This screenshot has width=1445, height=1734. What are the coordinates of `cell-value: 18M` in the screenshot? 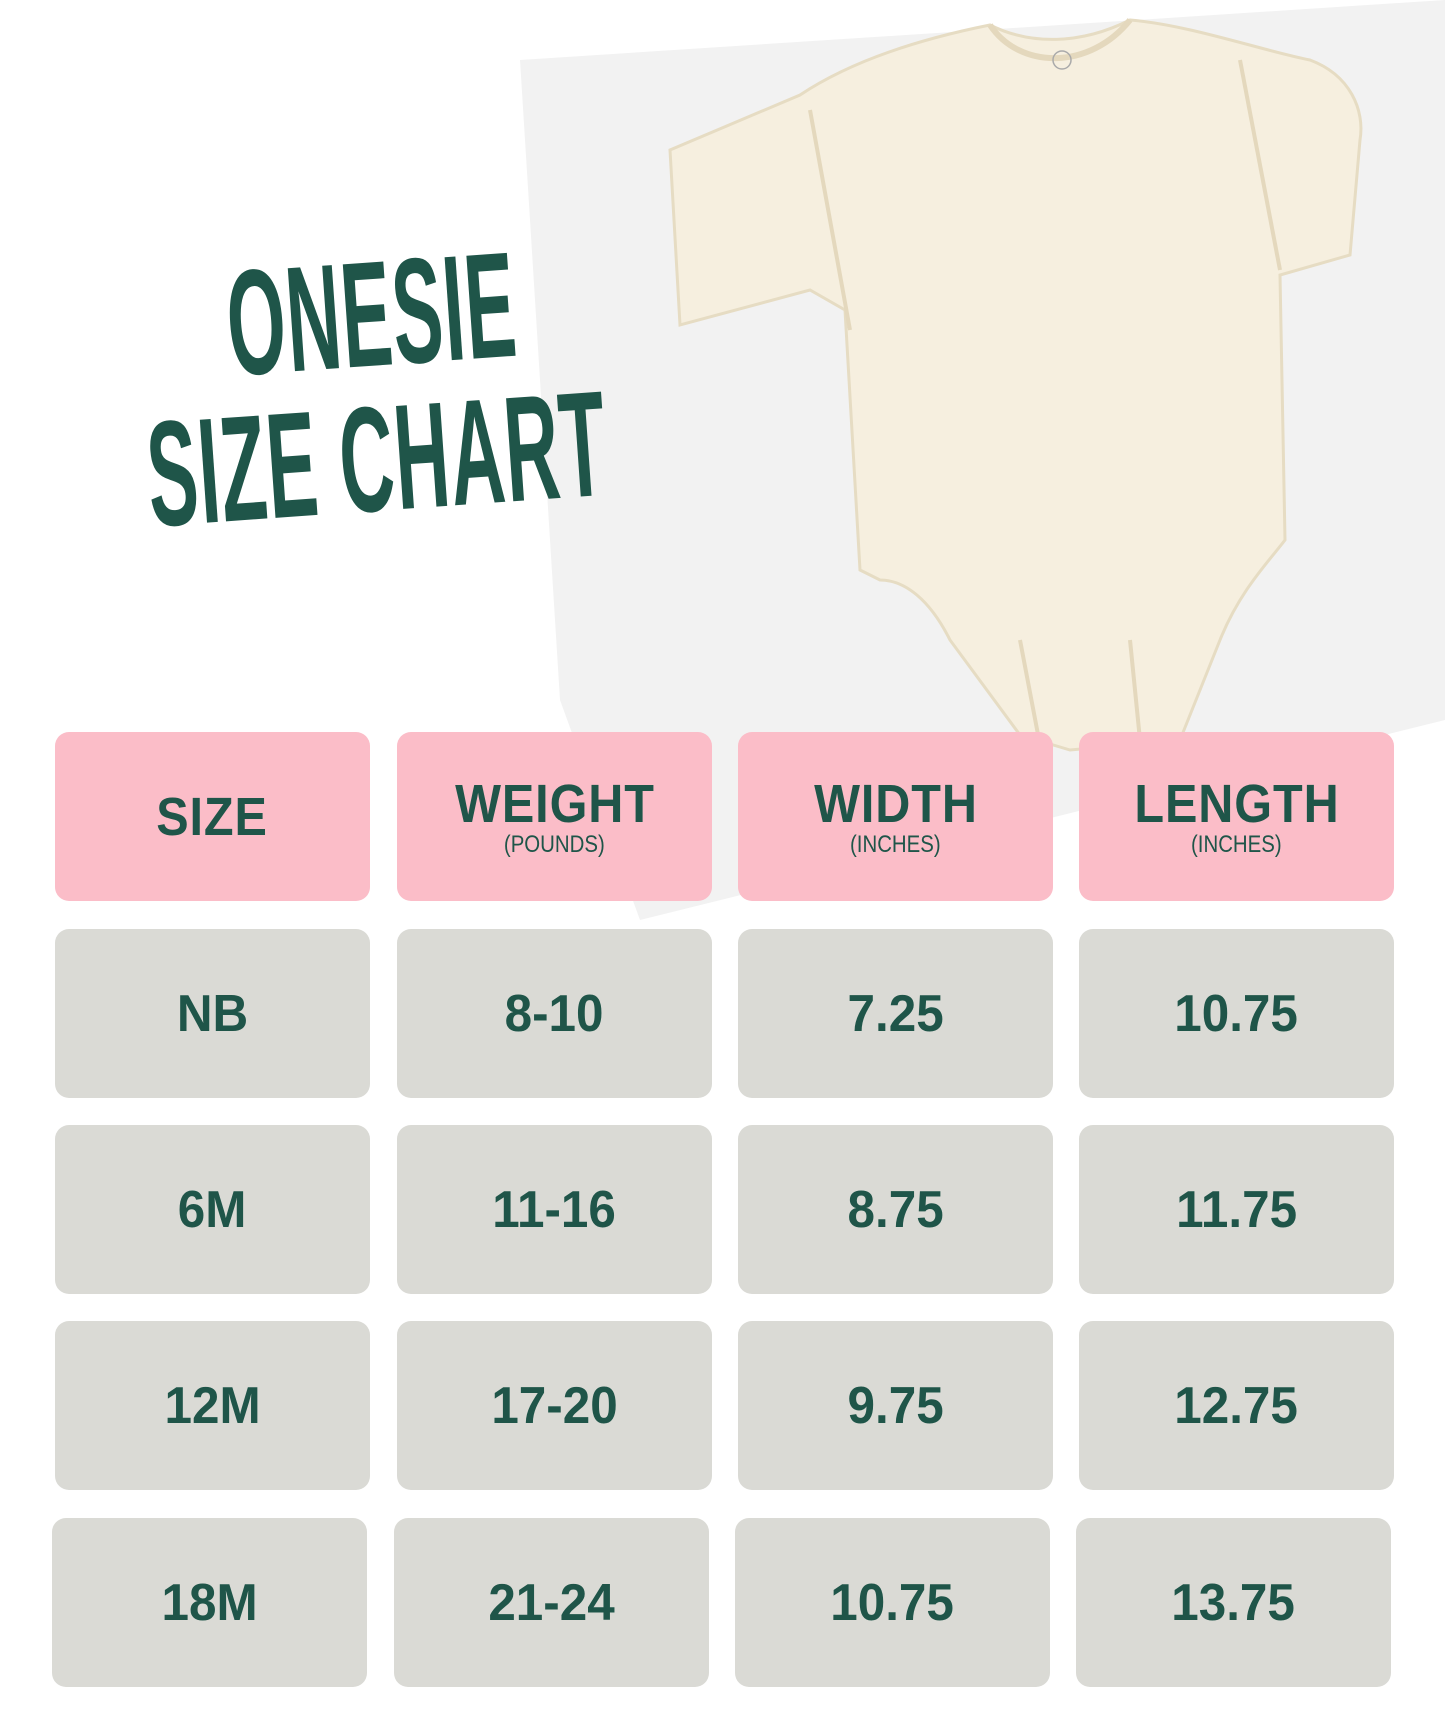 It's located at (209, 1602).